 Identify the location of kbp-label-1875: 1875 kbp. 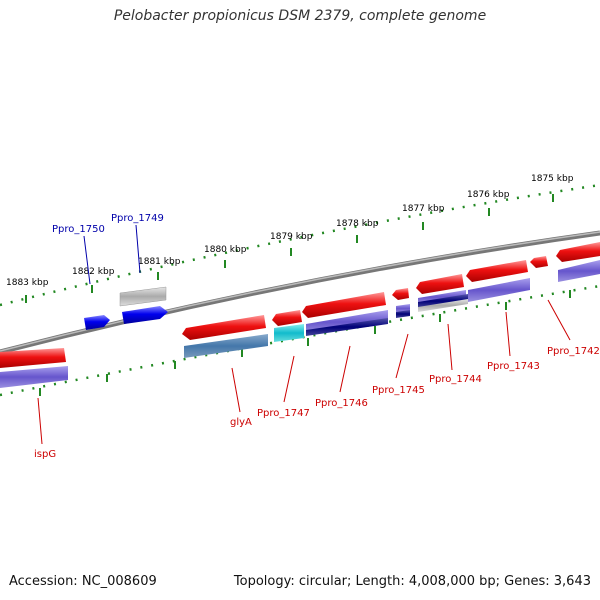
(552, 179).